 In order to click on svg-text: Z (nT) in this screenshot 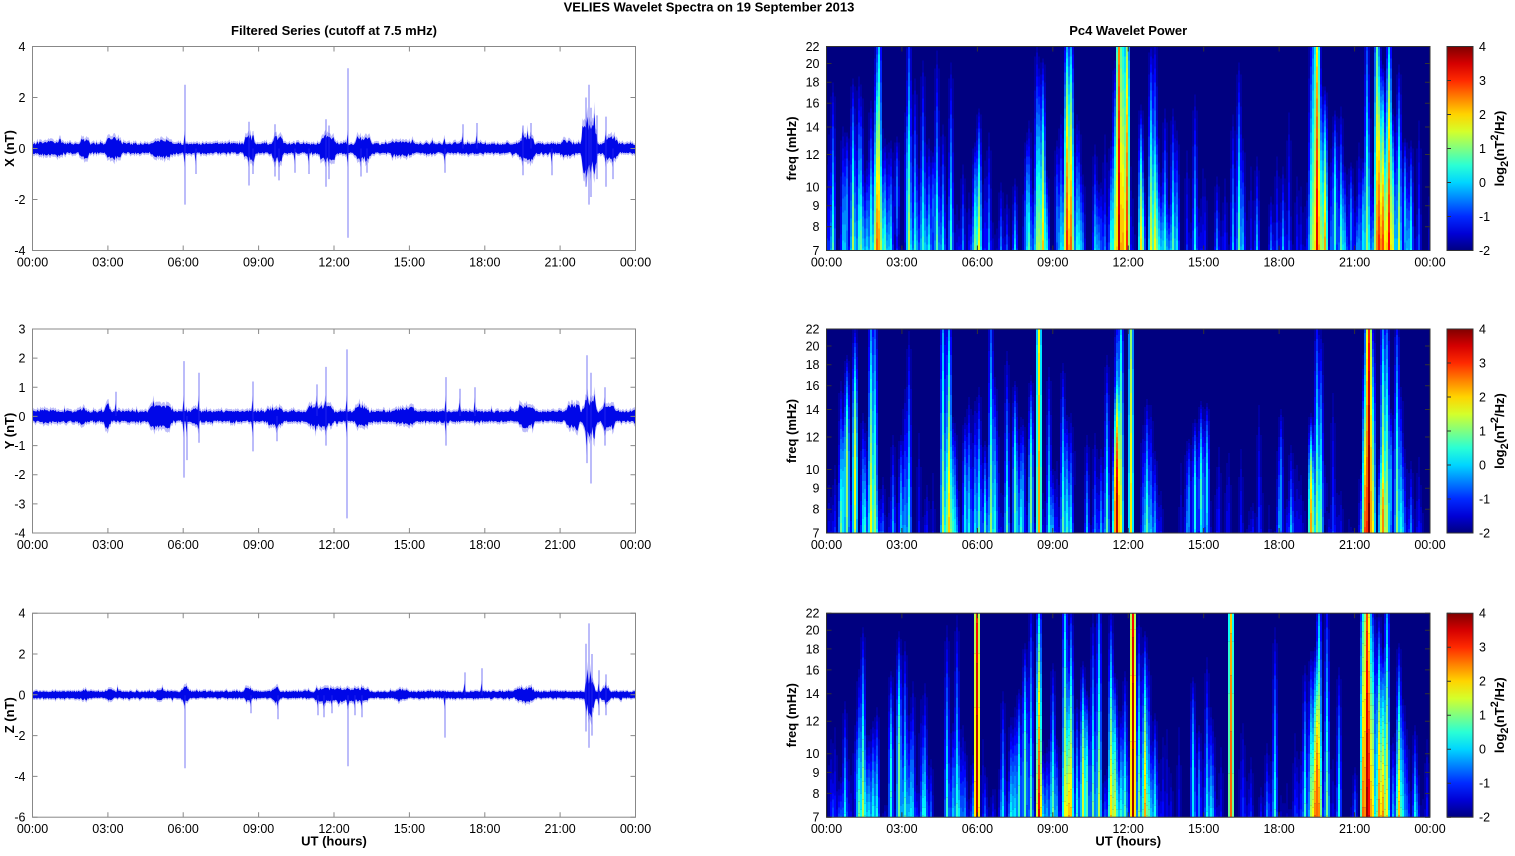, I will do `click(9, 715)`.